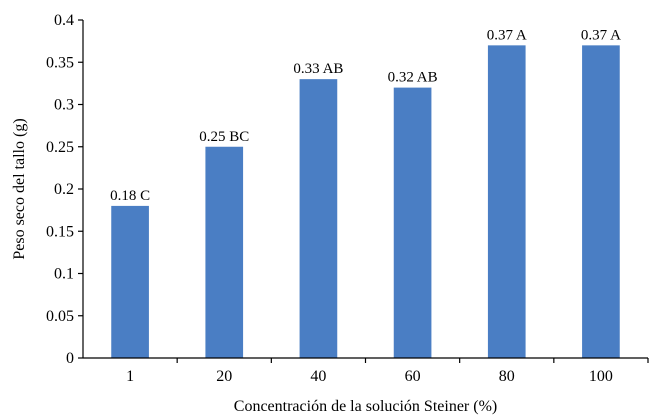  Describe the element at coordinates (130, 196) in the screenshot. I see `data-label: 0.18 C` at that location.